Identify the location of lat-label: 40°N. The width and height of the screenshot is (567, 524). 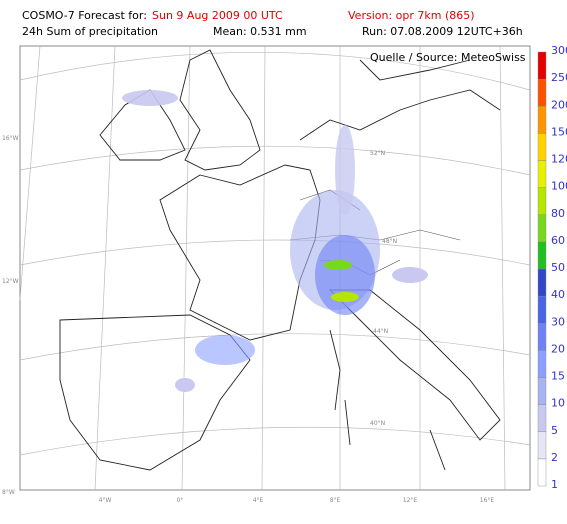
(377, 423).